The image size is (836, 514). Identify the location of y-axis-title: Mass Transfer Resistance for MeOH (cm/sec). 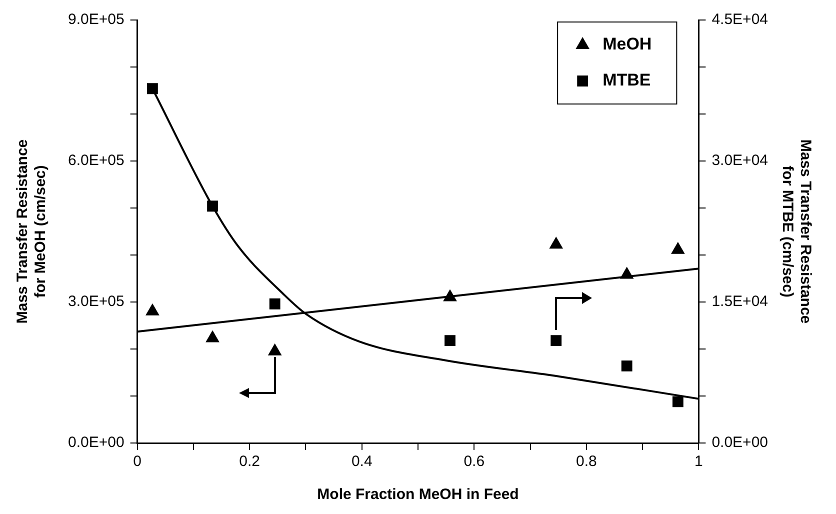
(32, 231).